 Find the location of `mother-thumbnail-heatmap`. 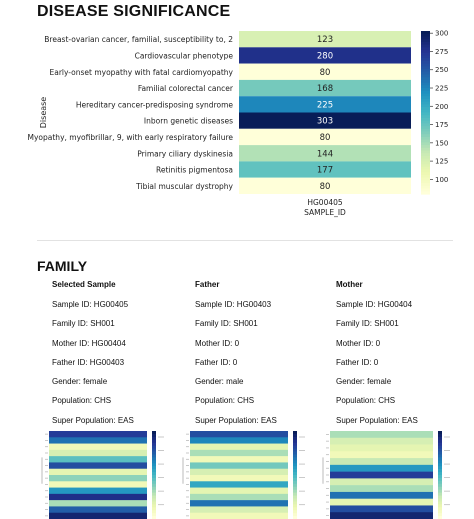

mother-thumbnail-heatmap is located at coordinates (386, 475).